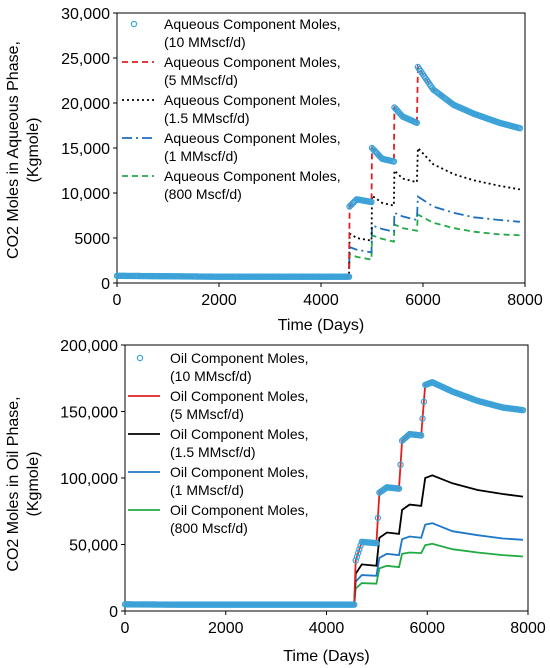 Image resolution: width=550 pixels, height=668 pixels. What do you see at coordinates (13, 483) in the screenshot?
I see `y-axis-label-line: CO2 Moles in Oil Phase,` at bounding box center [13, 483].